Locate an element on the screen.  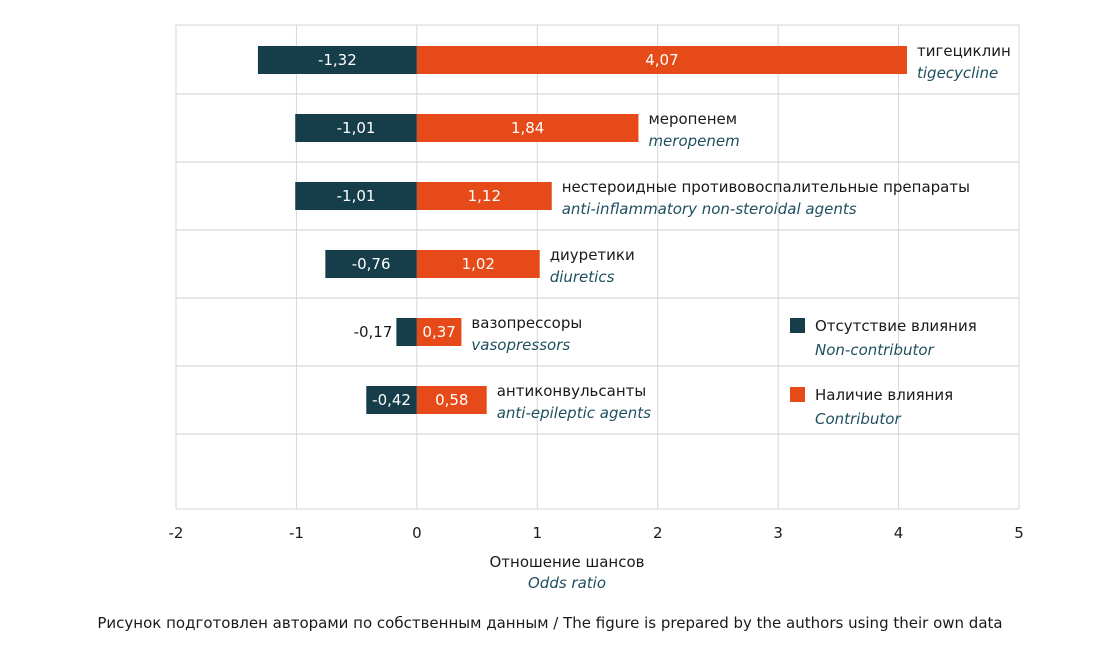
x-axis-title-en: Odds ratio is located at coordinates (567, 583).